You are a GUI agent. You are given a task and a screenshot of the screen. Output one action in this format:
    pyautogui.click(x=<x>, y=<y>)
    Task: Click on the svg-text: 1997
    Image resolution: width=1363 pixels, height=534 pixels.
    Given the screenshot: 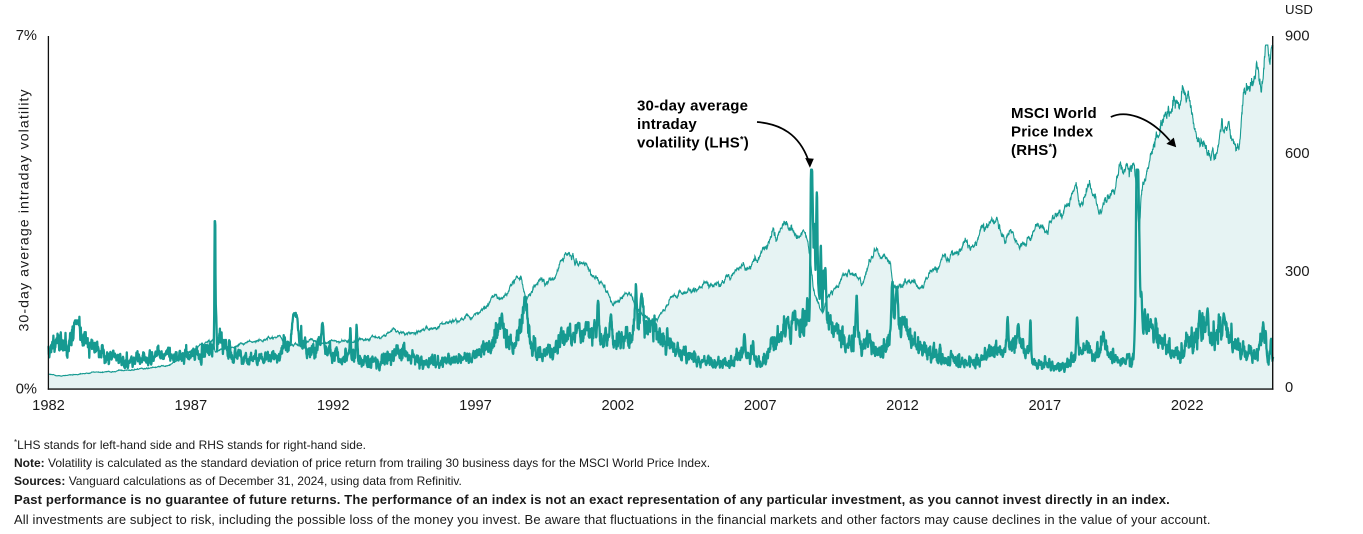 What is the action you would take?
    pyautogui.click(x=475, y=406)
    